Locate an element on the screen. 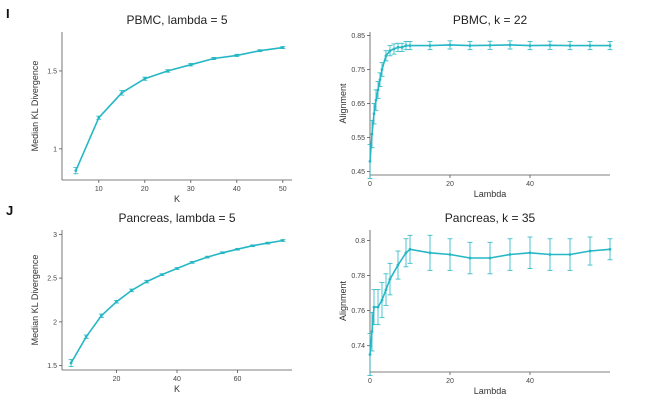 This screenshot has height=405, width=650. y-tick-label: 1 is located at coordinates (55, 149).